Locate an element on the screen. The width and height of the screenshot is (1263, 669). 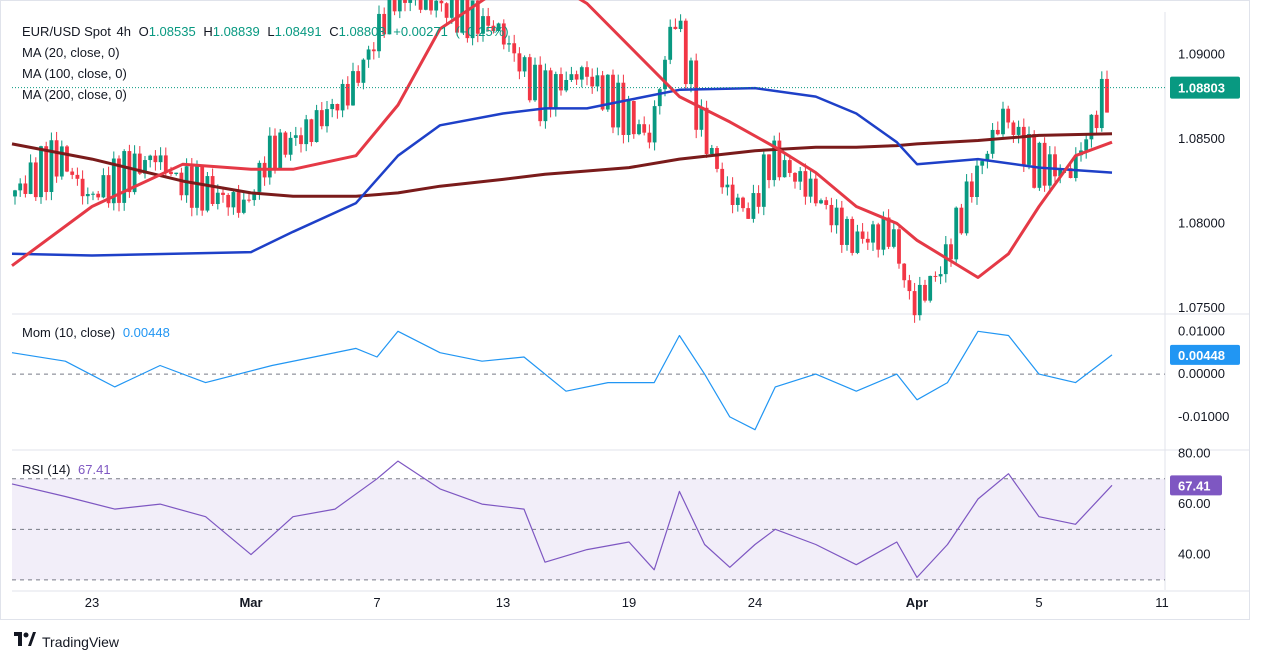
momentum-legend: Mom (10, close) 0.00448 is located at coordinates (98, 333).